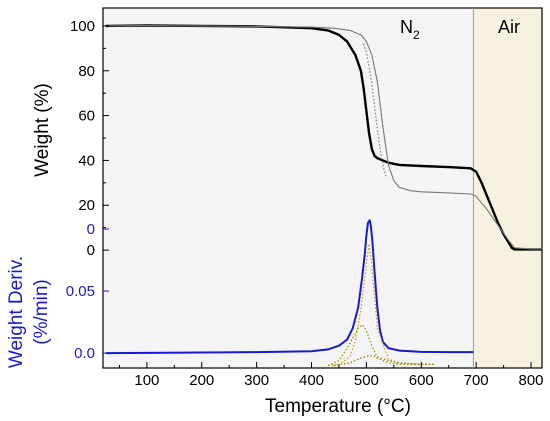 This screenshot has height=421, width=550. What do you see at coordinates (86, 205) in the screenshot?
I see `y-tick-label-20: 20` at bounding box center [86, 205].